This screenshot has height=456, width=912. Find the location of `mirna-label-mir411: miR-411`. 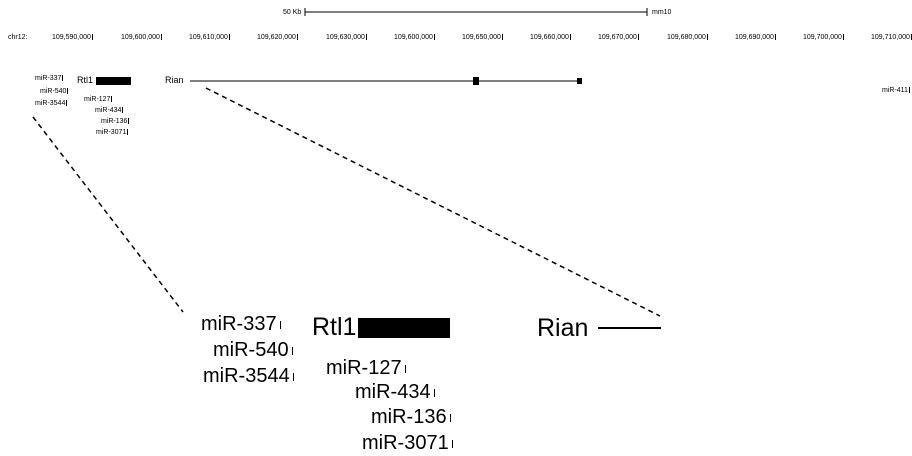

mirna-label-mir411: miR-411 is located at coordinates (896, 90).